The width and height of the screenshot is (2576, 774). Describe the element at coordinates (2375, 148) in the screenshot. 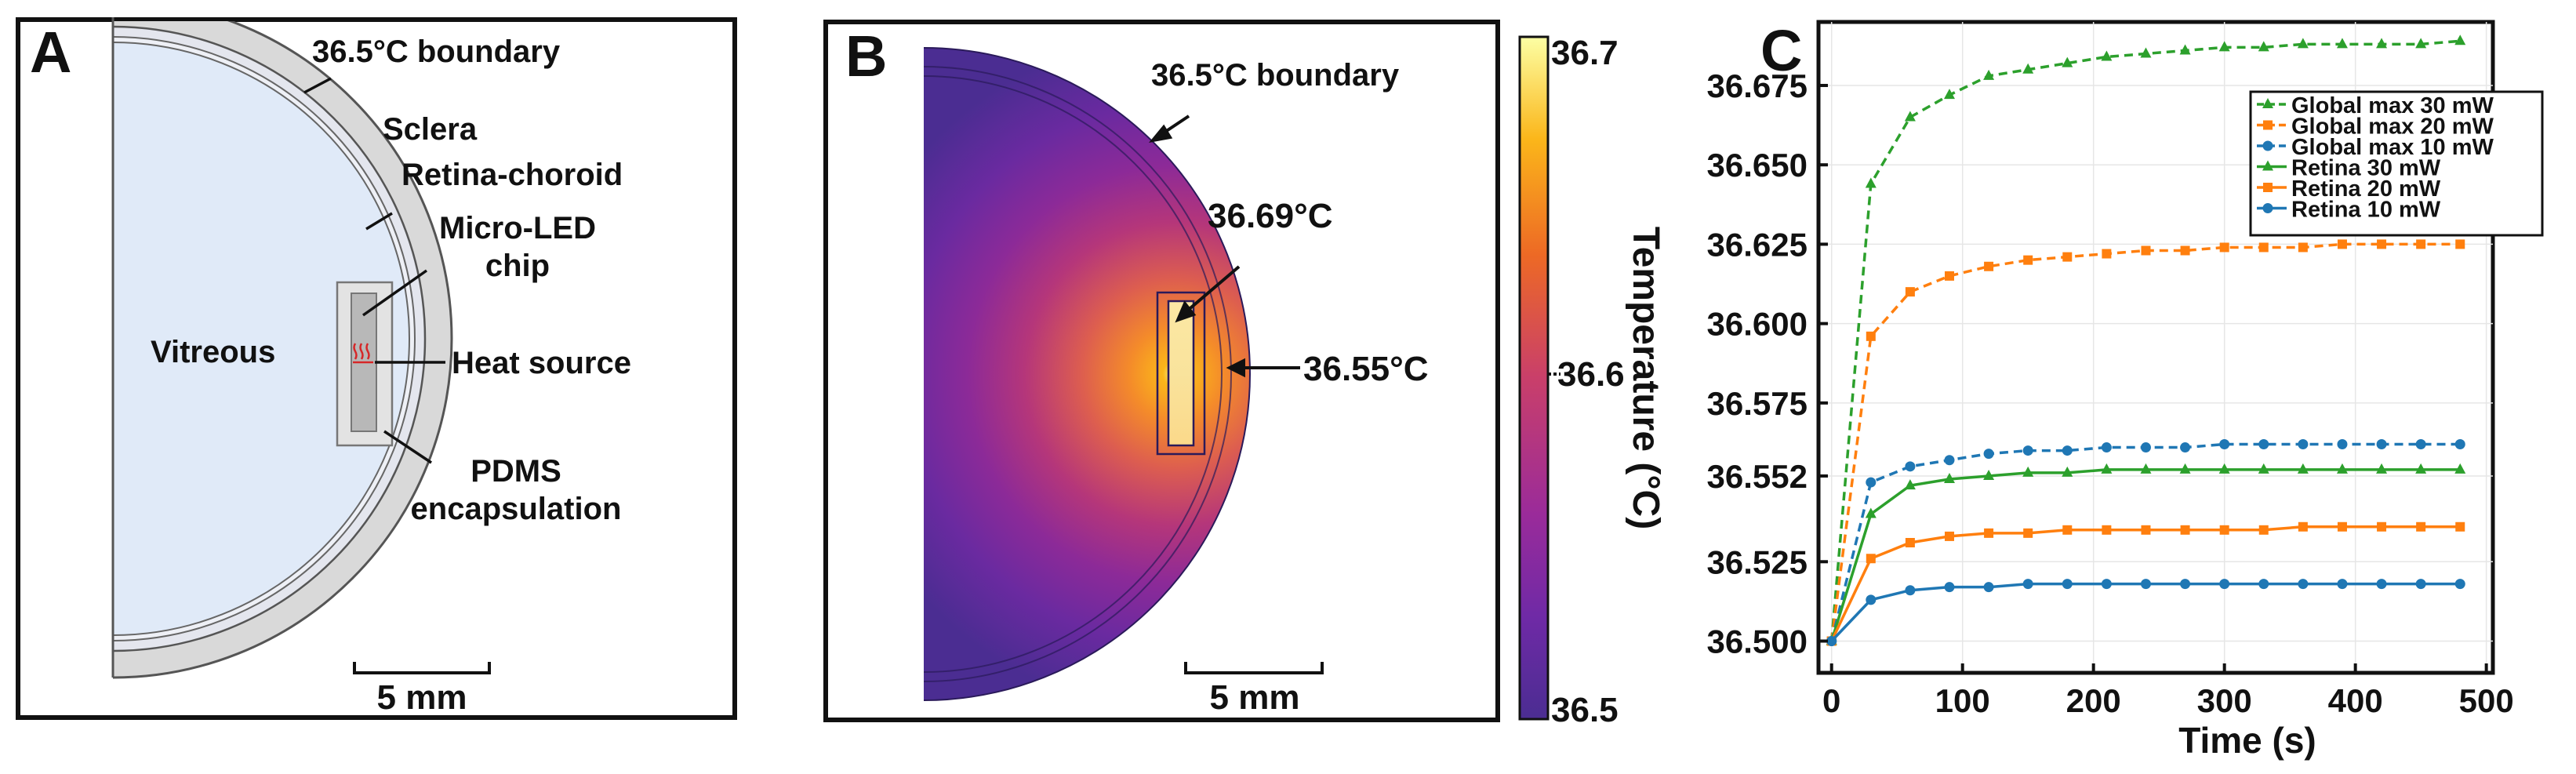

I see `legend-item-global-max-10-mw: Global max 10 mW` at that location.